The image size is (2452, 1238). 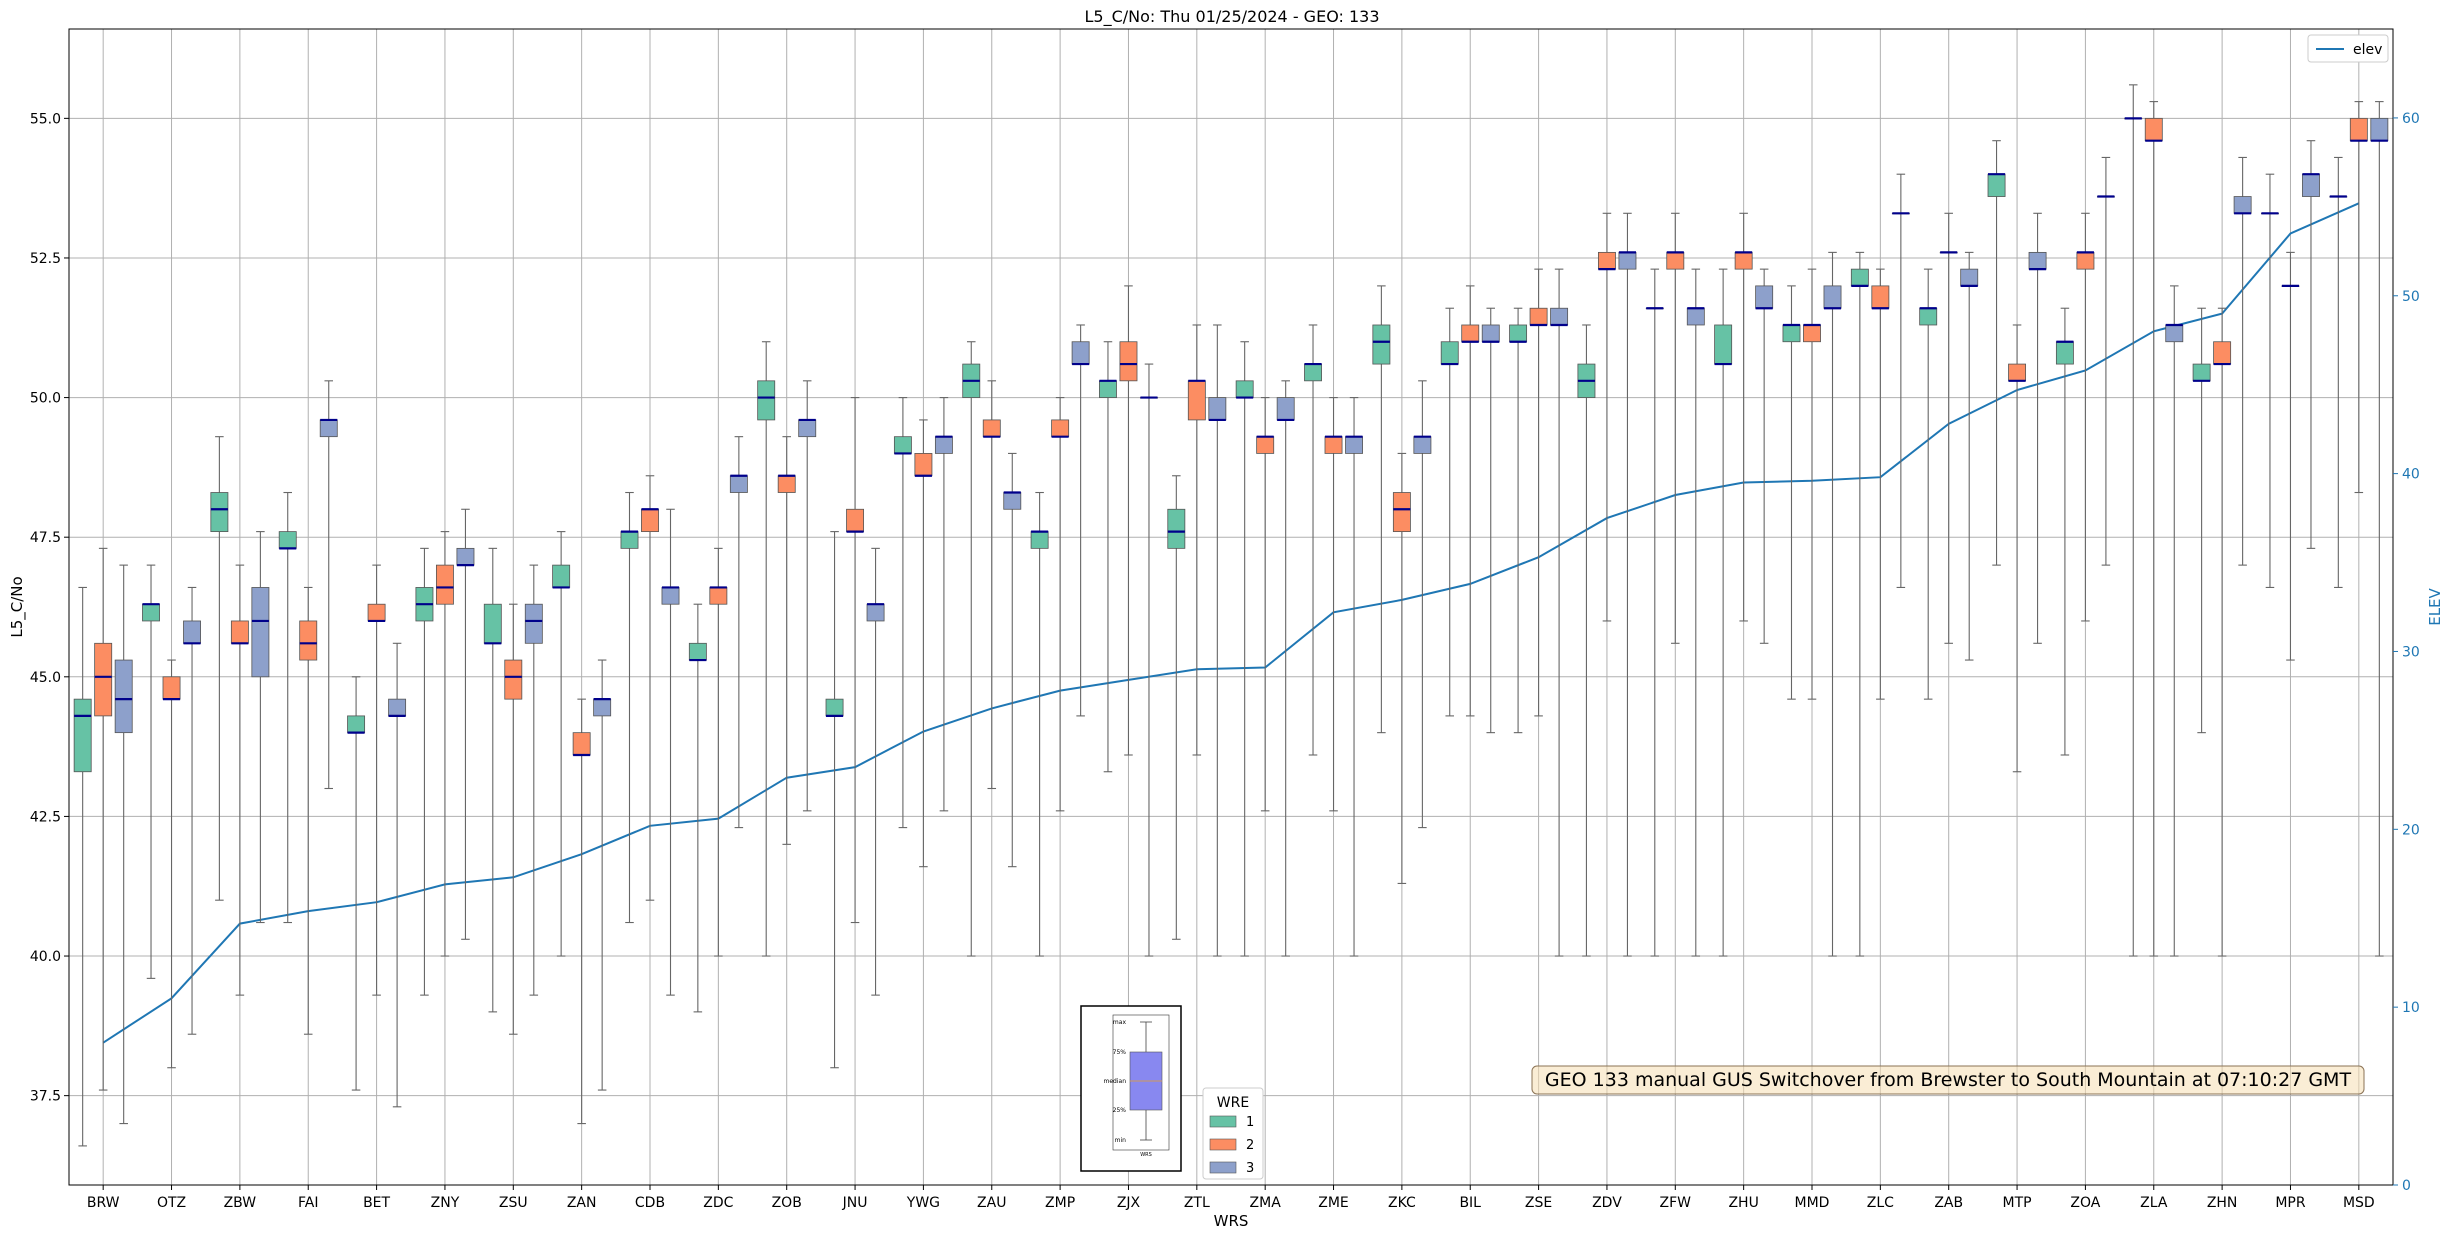 What do you see at coordinates (308, 1203) in the screenshot?
I see `x-tick-label: FAI` at bounding box center [308, 1203].